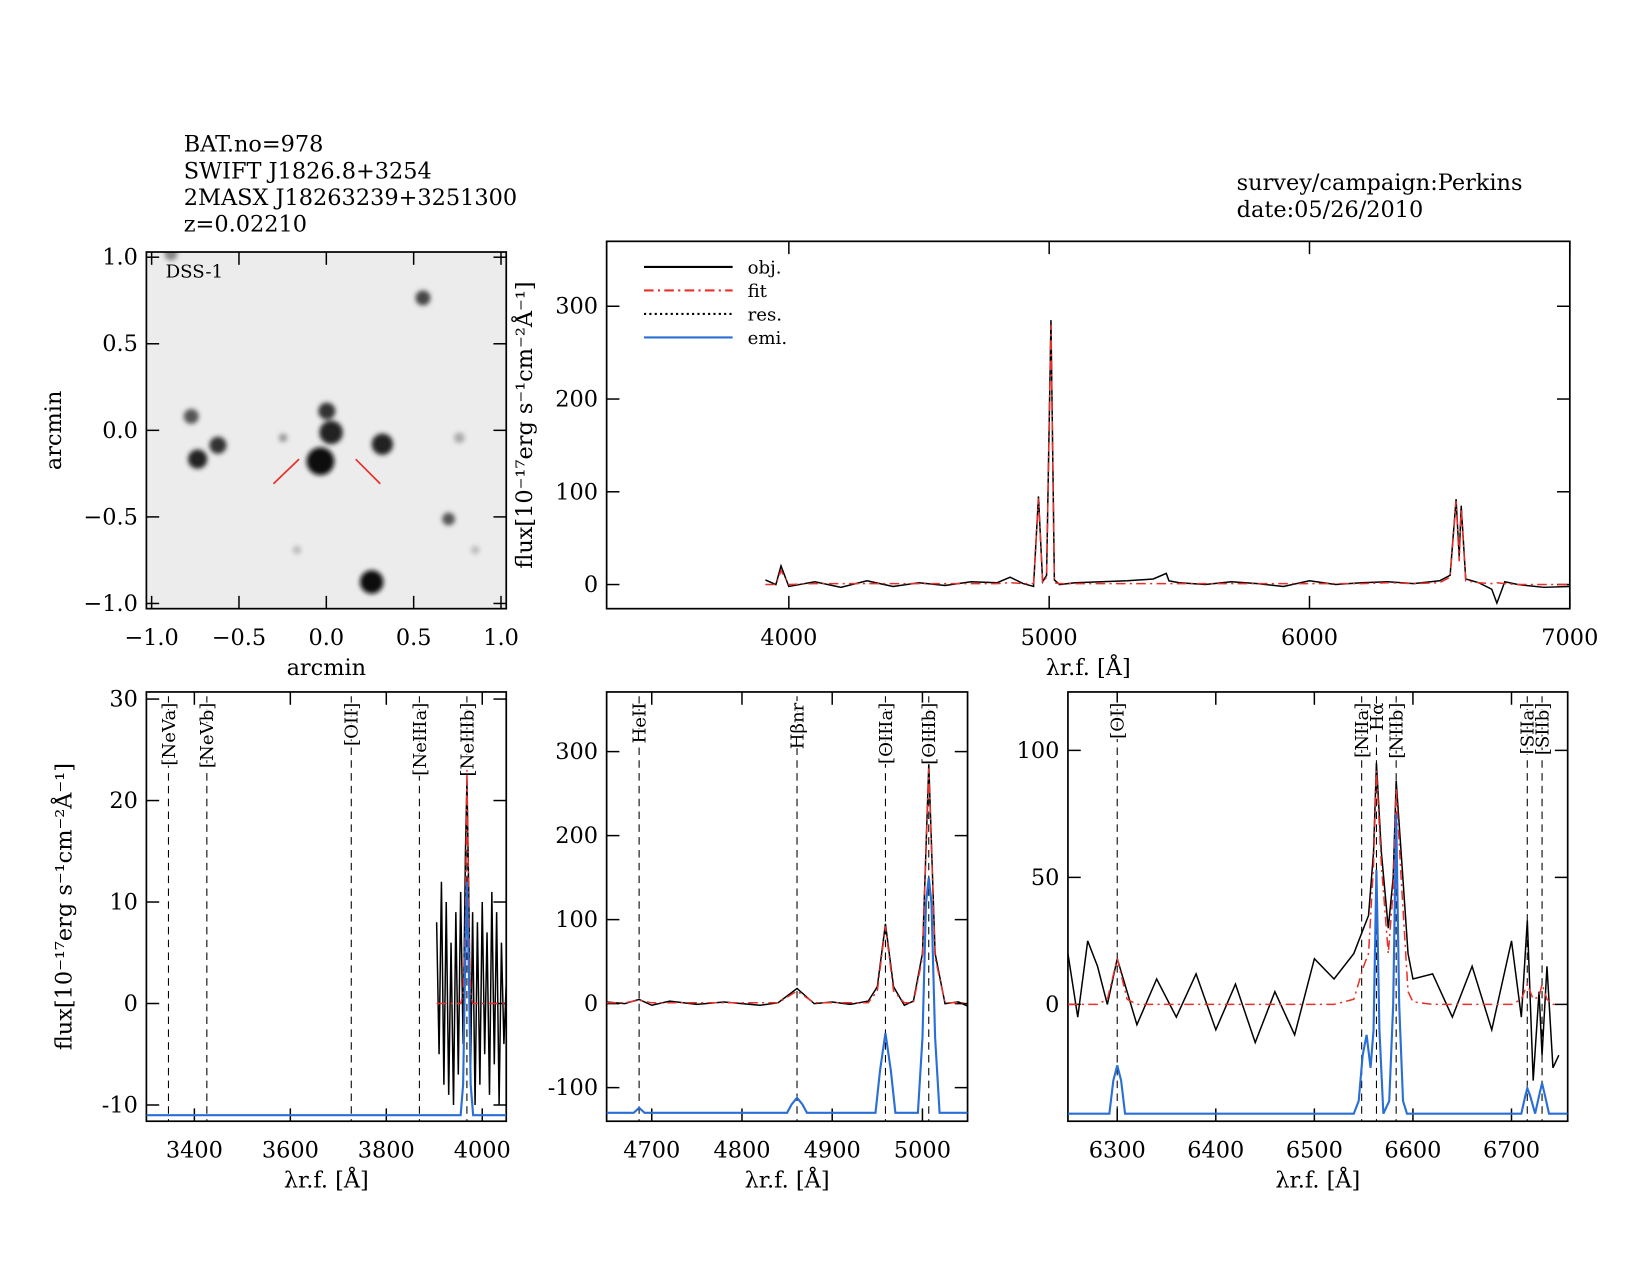 Image resolution: width=1650 pixels, height=1275 pixels. I want to click on y-tick-label: 1.0, so click(120, 258).